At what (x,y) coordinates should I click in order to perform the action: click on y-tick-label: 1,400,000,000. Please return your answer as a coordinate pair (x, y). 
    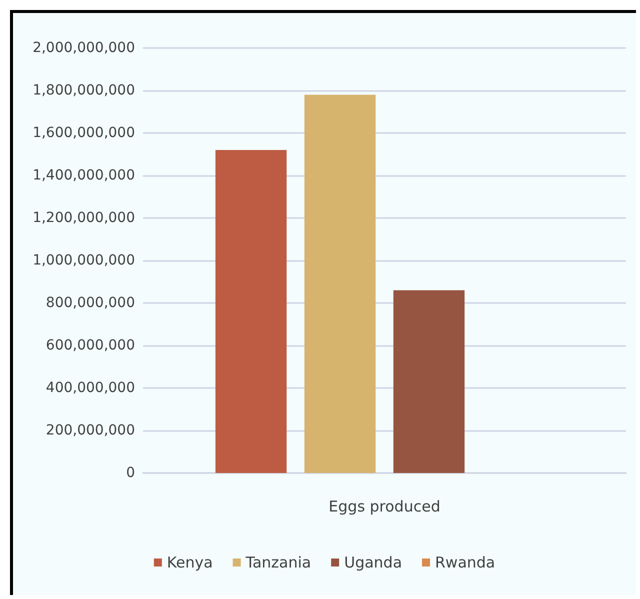
    Looking at the image, I should click on (83, 176).